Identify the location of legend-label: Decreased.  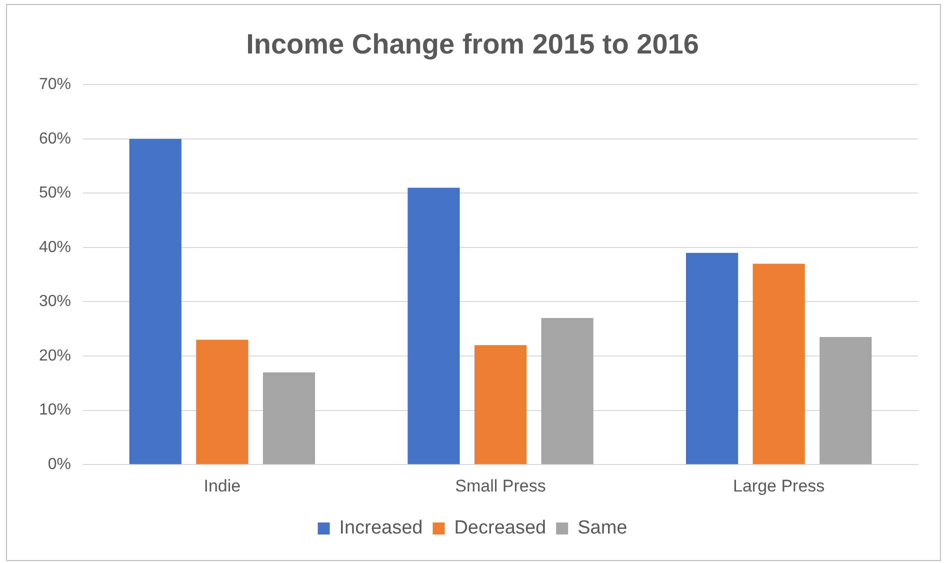
(500, 528).